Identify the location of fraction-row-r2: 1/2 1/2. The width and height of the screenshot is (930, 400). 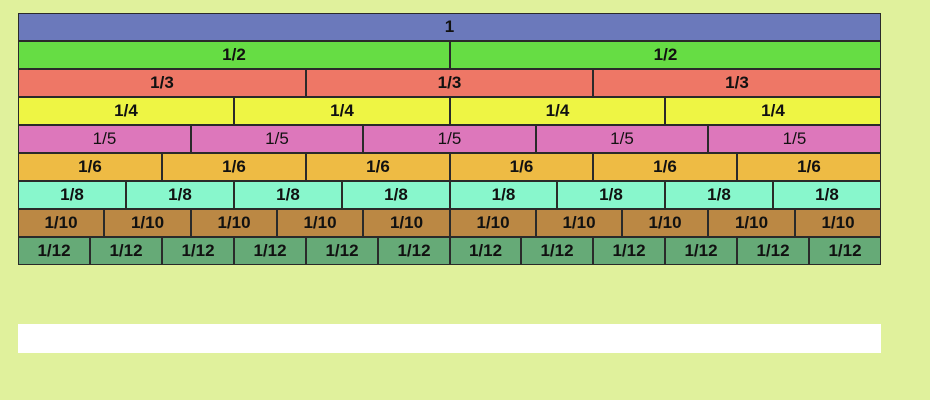
(449, 55).